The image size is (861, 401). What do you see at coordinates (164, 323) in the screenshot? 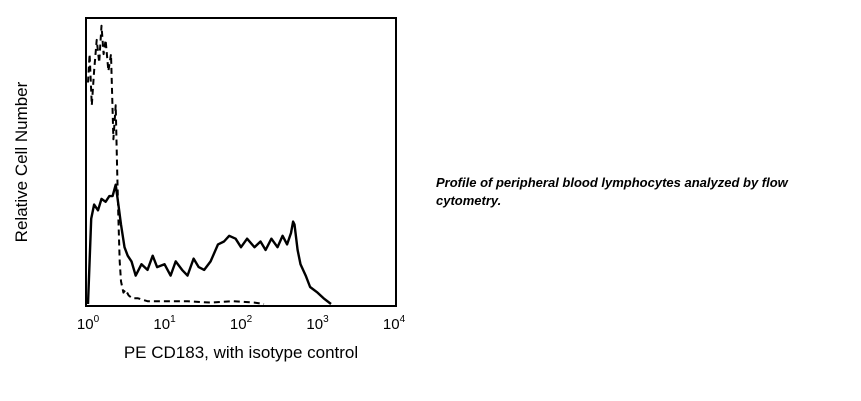
I see `x-tick-label: 10¹` at bounding box center [164, 323].